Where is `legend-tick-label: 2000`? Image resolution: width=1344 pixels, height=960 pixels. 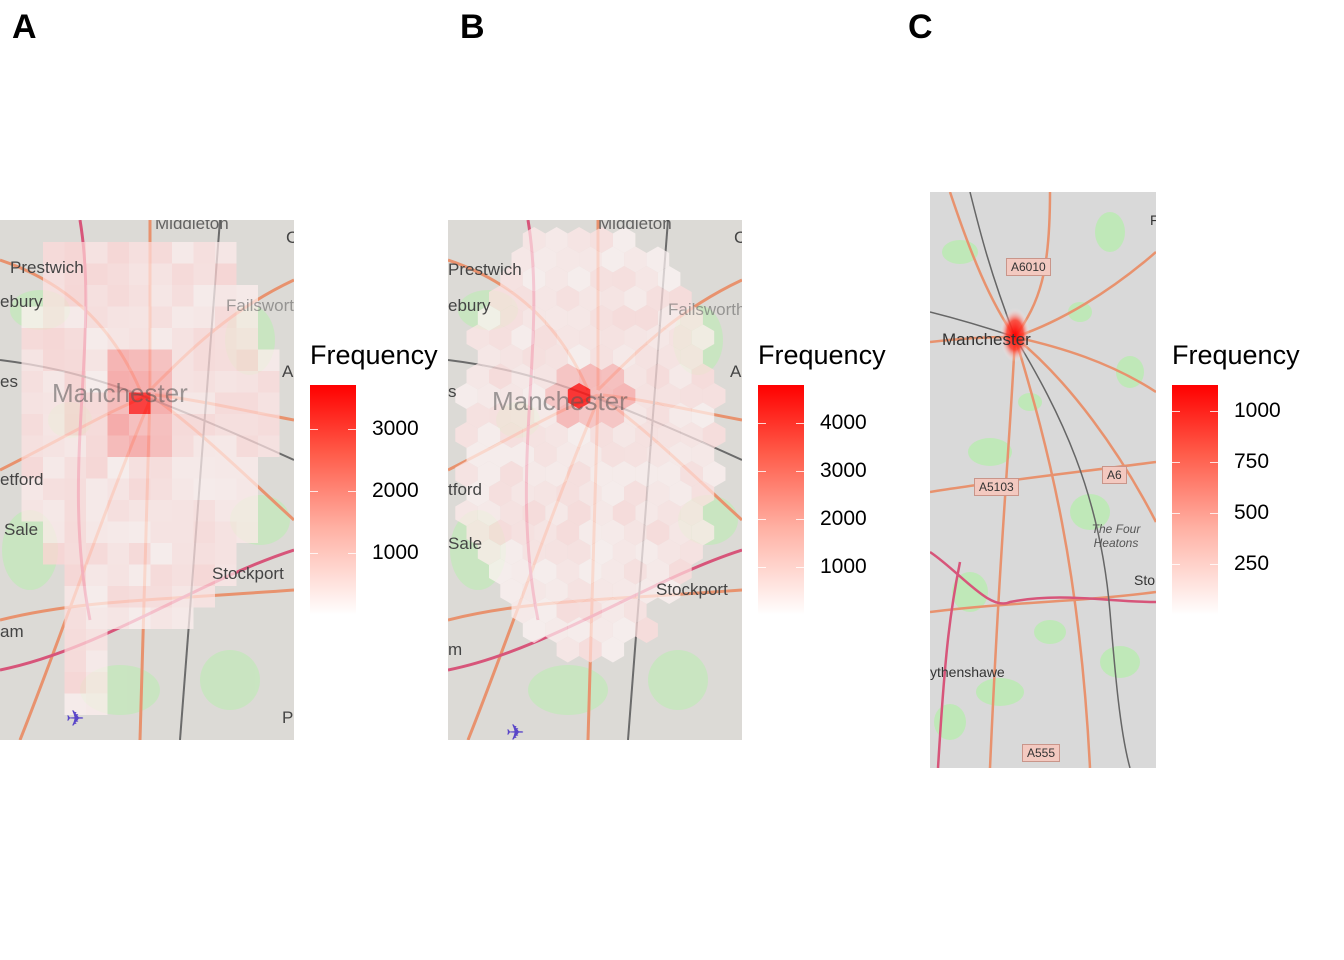
legend-tick-label: 2000 is located at coordinates (843, 519).